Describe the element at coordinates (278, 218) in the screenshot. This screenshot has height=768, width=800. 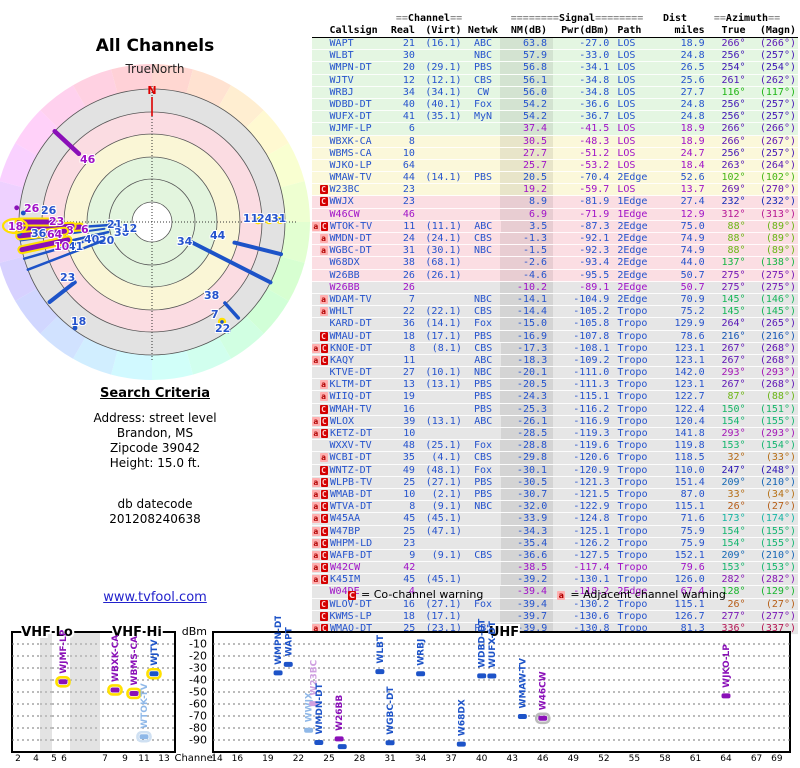
I see `channel-label: 31` at that location.